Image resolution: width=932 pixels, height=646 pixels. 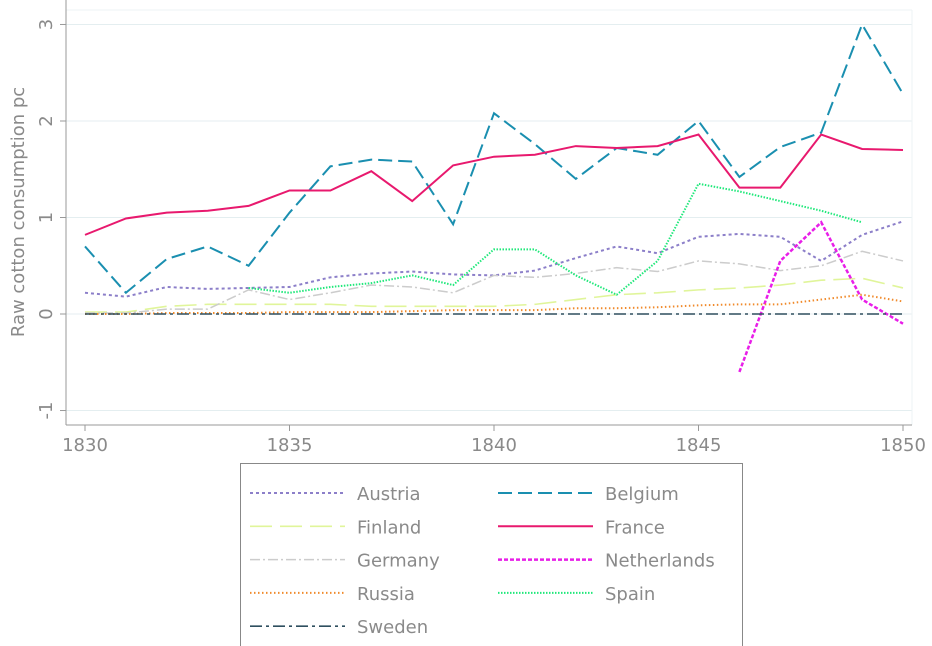 I want to click on x-tick-label: 1830, so click(x=85, y=445).